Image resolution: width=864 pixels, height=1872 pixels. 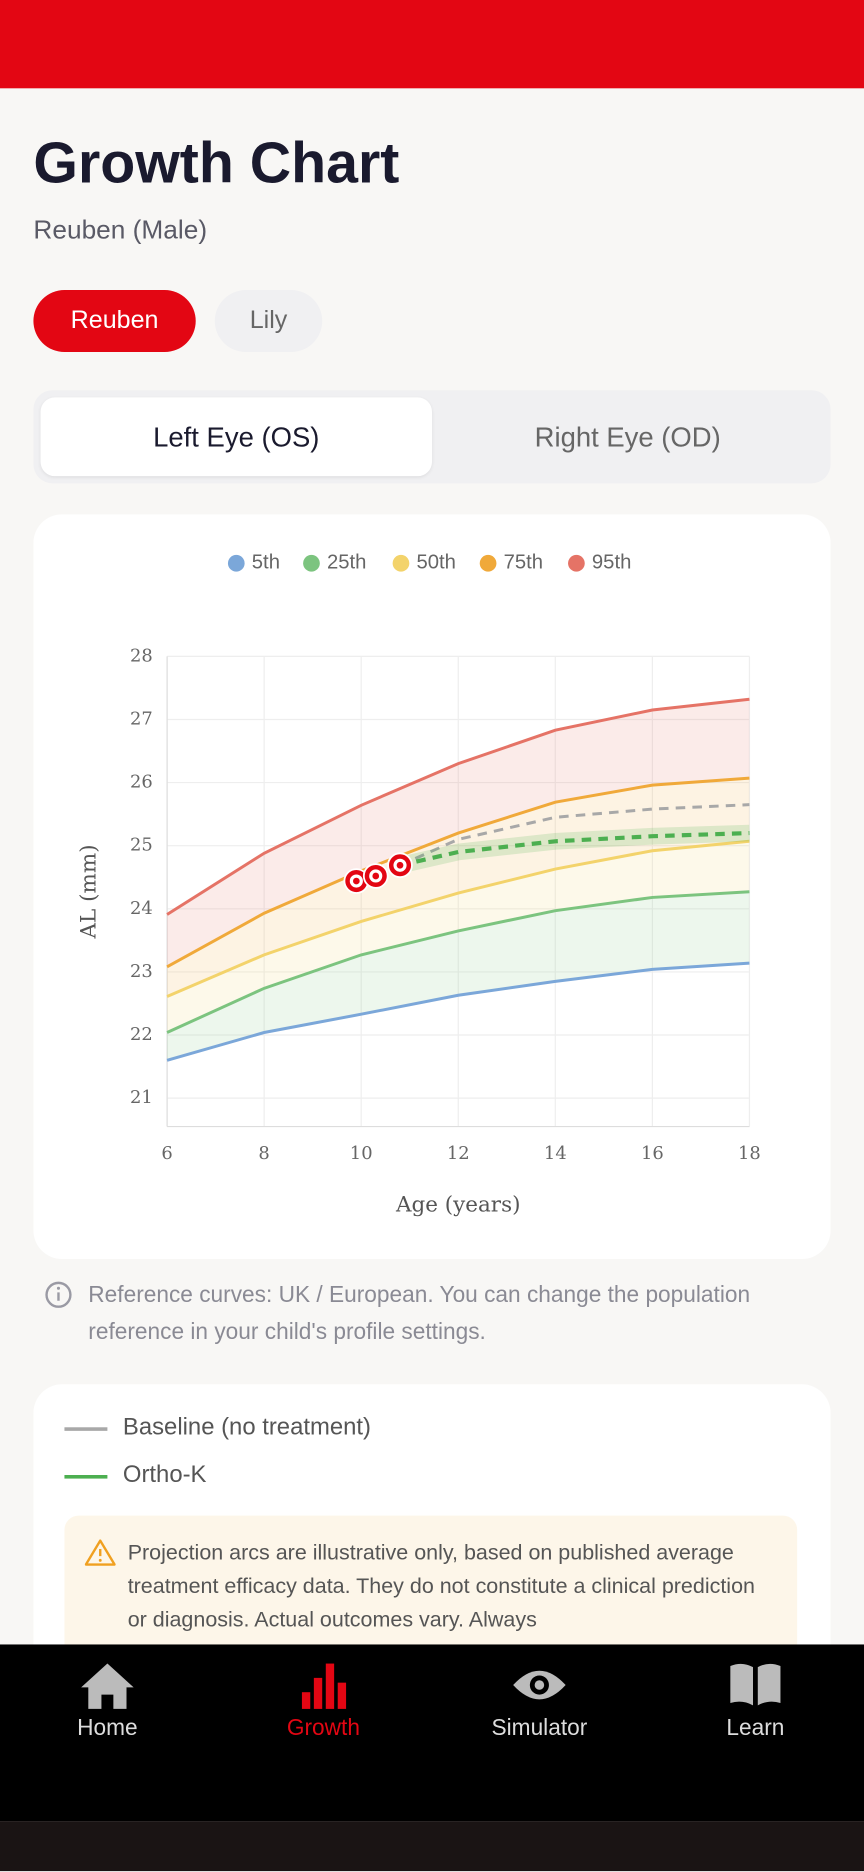 I want to click on page-subtitle: Reuben (Male), so click(x=120, y=229).